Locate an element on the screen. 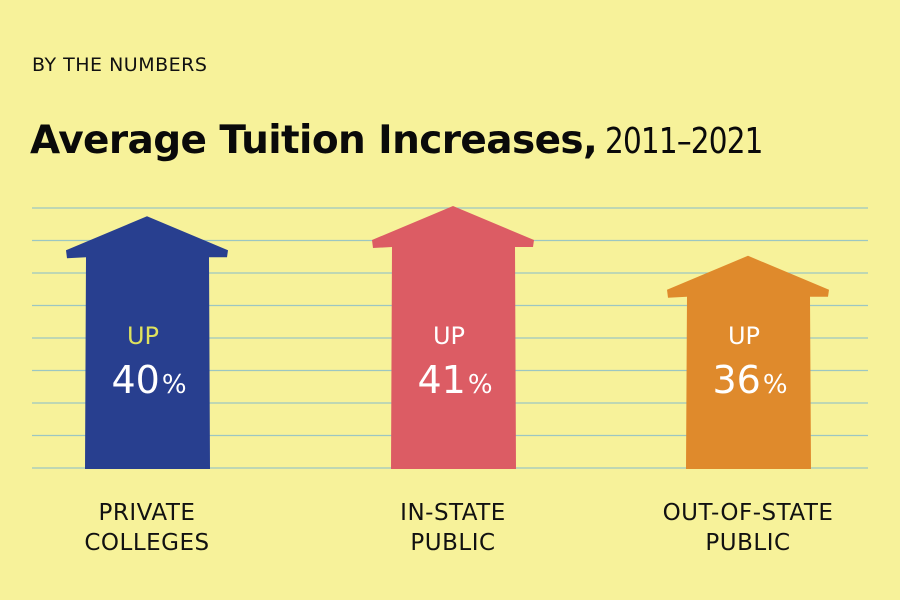  data-label: 36% is located at coordinates (749, 380).